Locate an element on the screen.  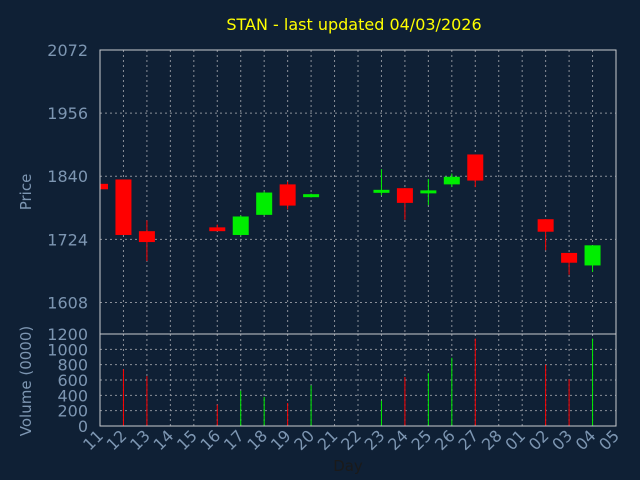
price-tick-label: 1724 is located at coordinates (67, 239).